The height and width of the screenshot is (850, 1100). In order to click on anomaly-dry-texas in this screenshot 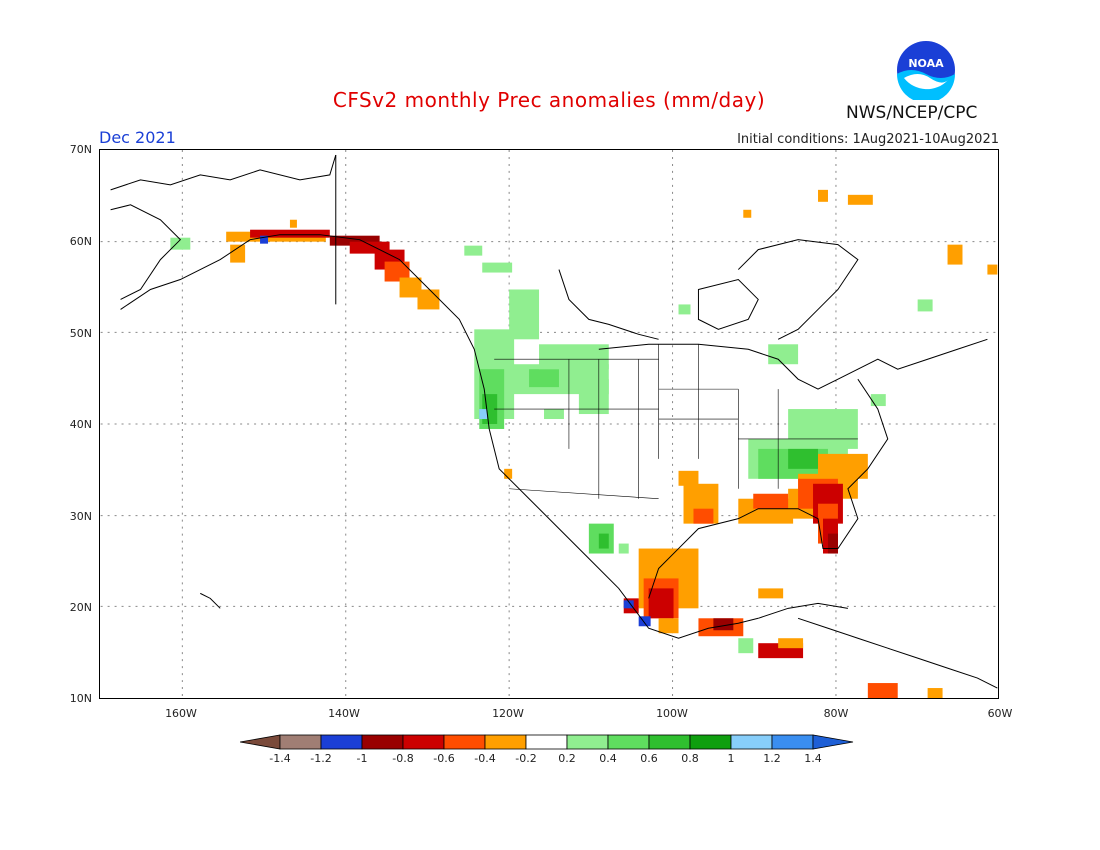, I will do `click(611, 496)`.